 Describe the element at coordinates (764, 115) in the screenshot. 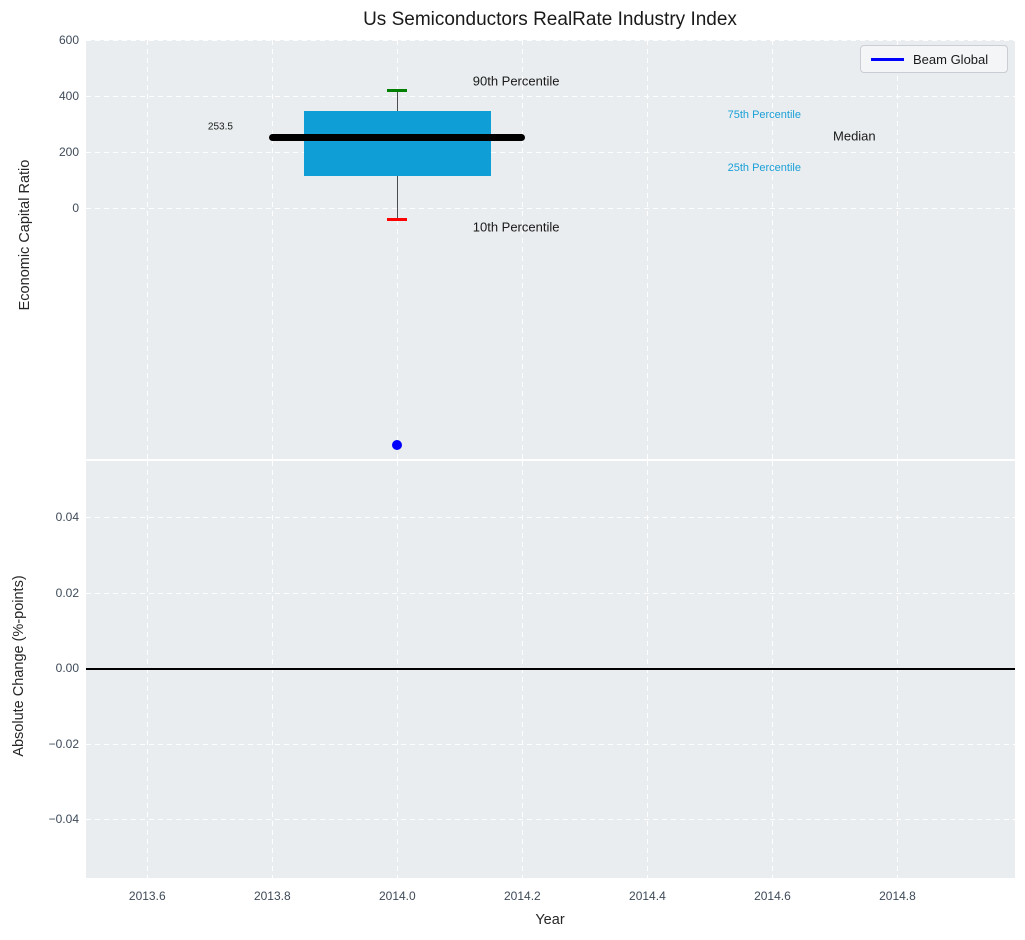

I see `annotation-75th-percentile: 75th Percentile` at that location.